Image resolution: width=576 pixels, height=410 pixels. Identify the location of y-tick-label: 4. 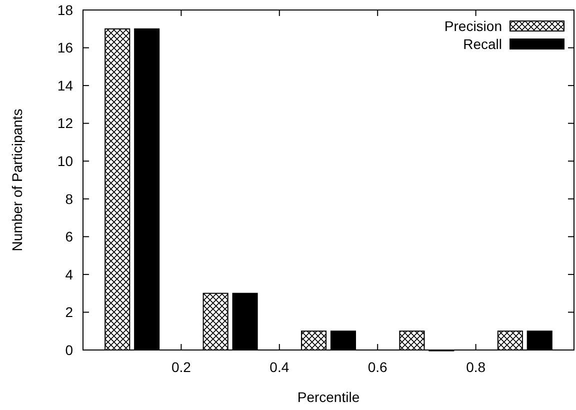
(69, 274).